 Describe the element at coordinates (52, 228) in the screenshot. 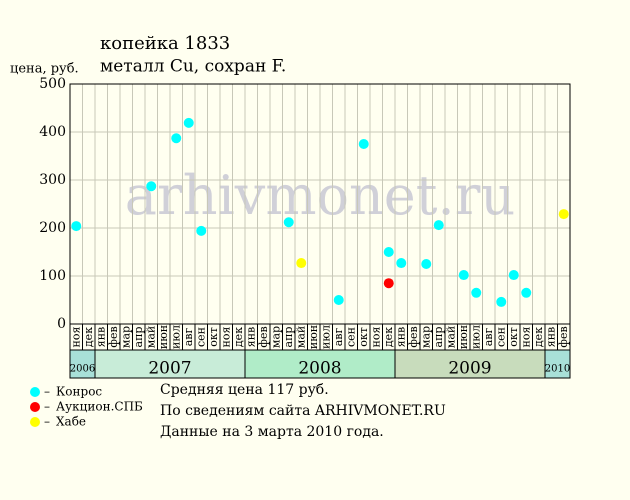

I see `y-tick-label: 200` at that location.